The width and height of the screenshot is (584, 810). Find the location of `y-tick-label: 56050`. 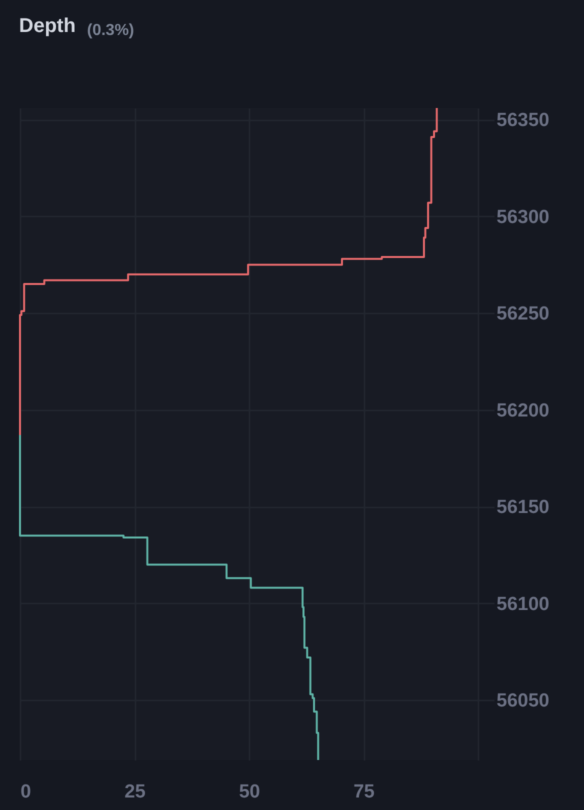

y-tick-label: 56050 is located at coordinates (523, 701).